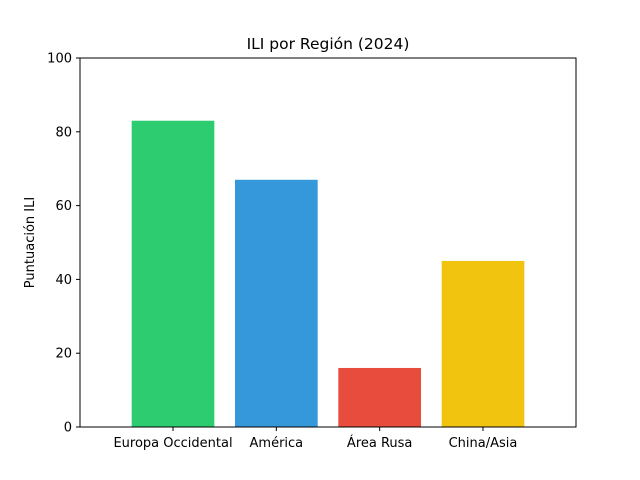  Describe the element at coordinates (379, 443) in the screenshot. I see `x-tick-label: Área Rusa` at that location.